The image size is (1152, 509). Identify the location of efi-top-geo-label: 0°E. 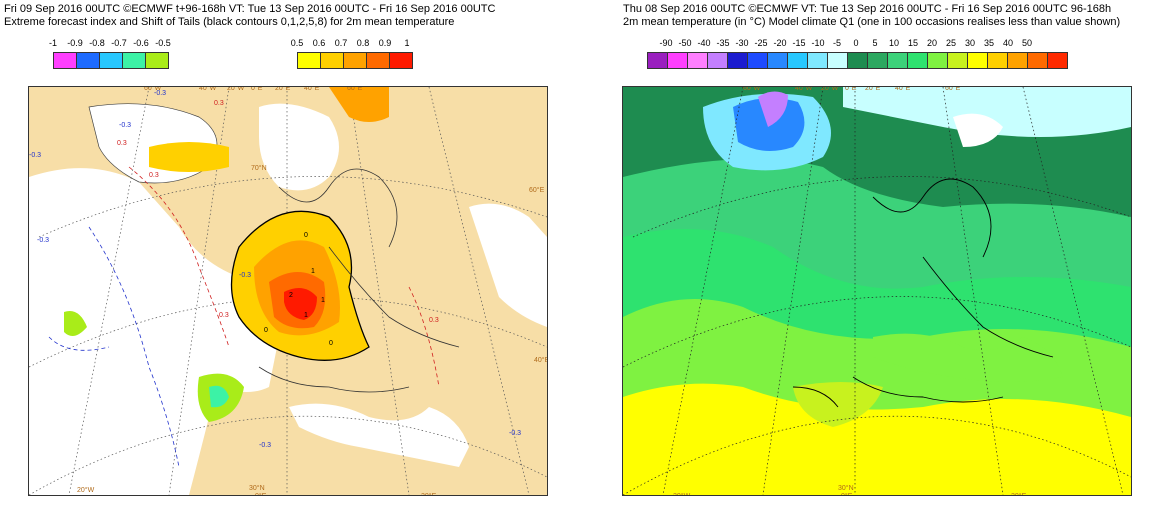
(257, 89).